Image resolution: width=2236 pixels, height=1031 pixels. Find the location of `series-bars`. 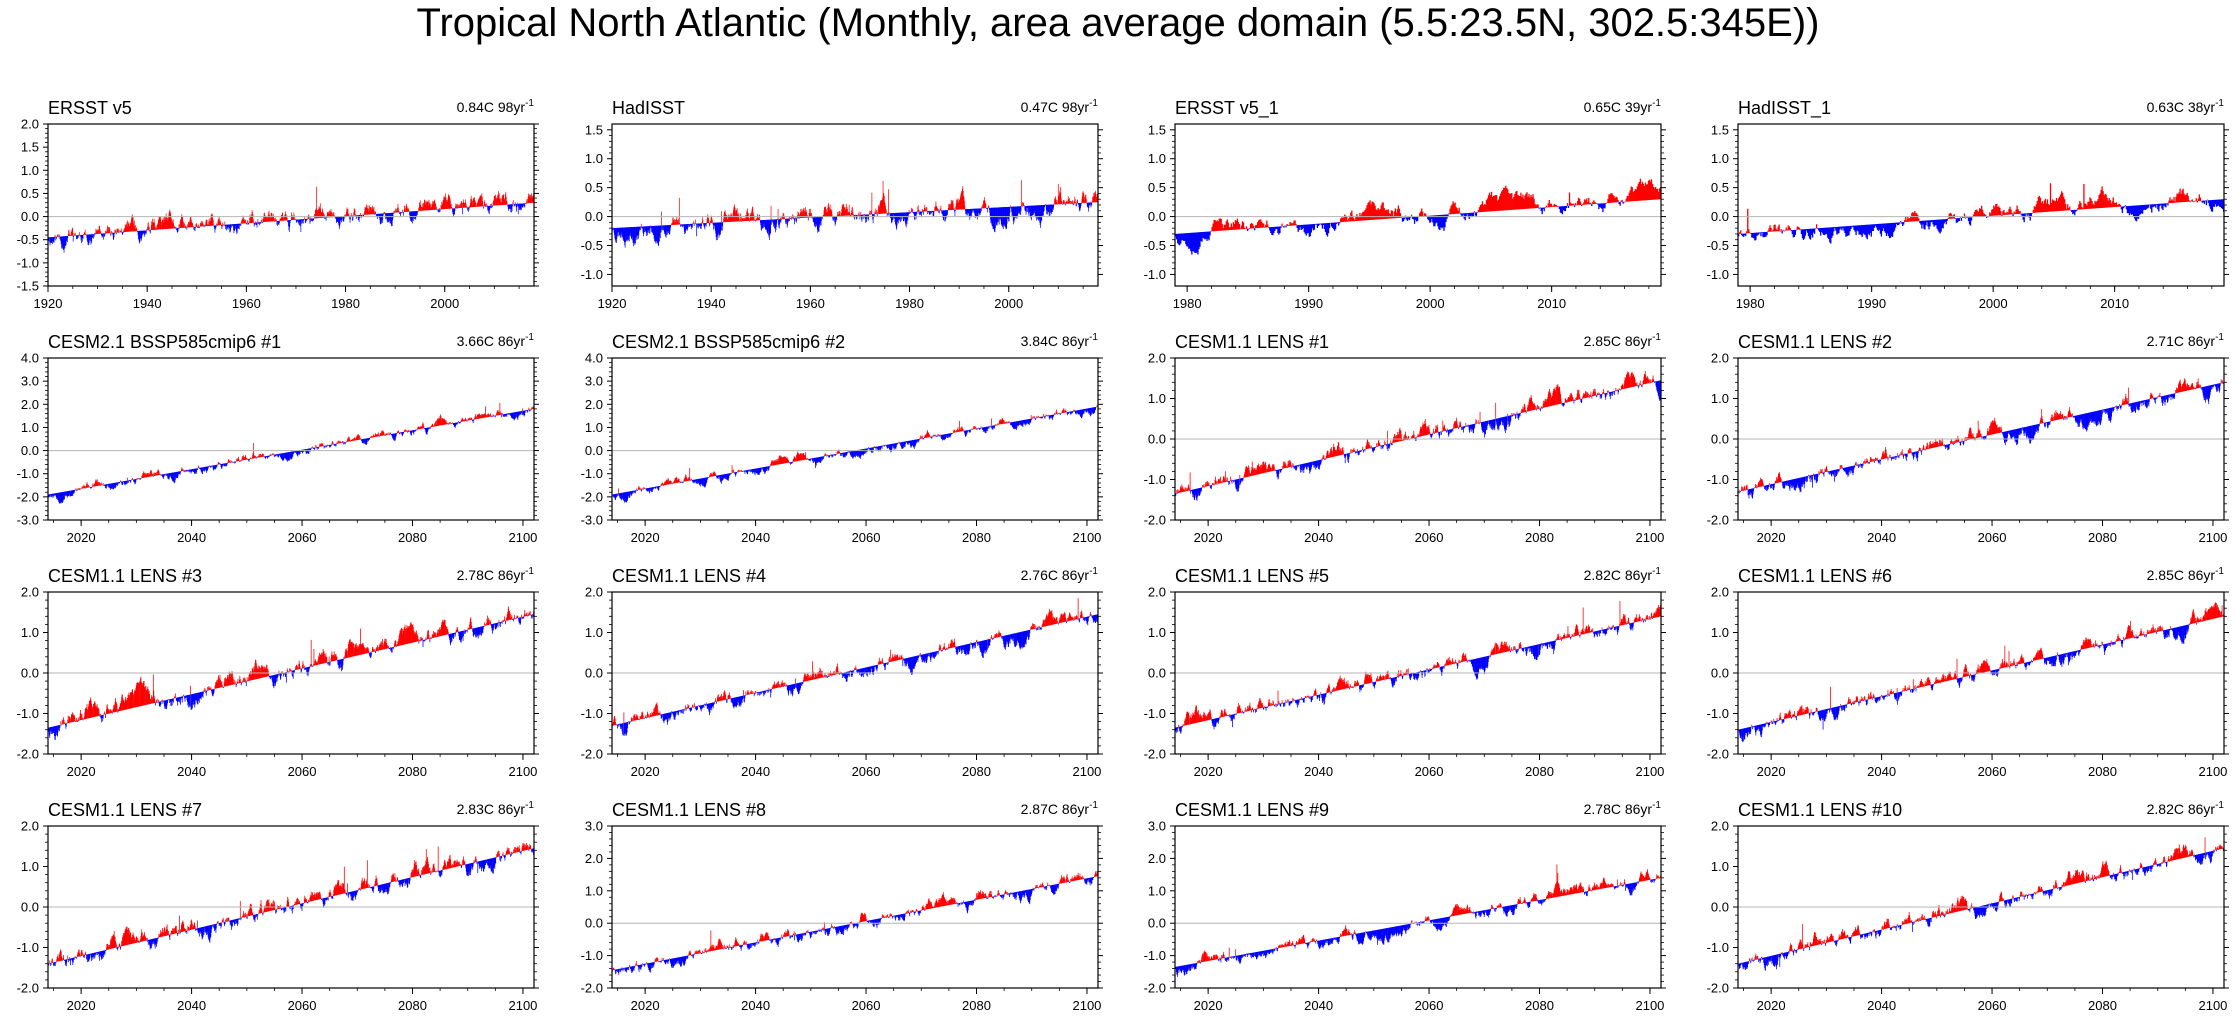

series-bars is located at coordinates (1981, 213).